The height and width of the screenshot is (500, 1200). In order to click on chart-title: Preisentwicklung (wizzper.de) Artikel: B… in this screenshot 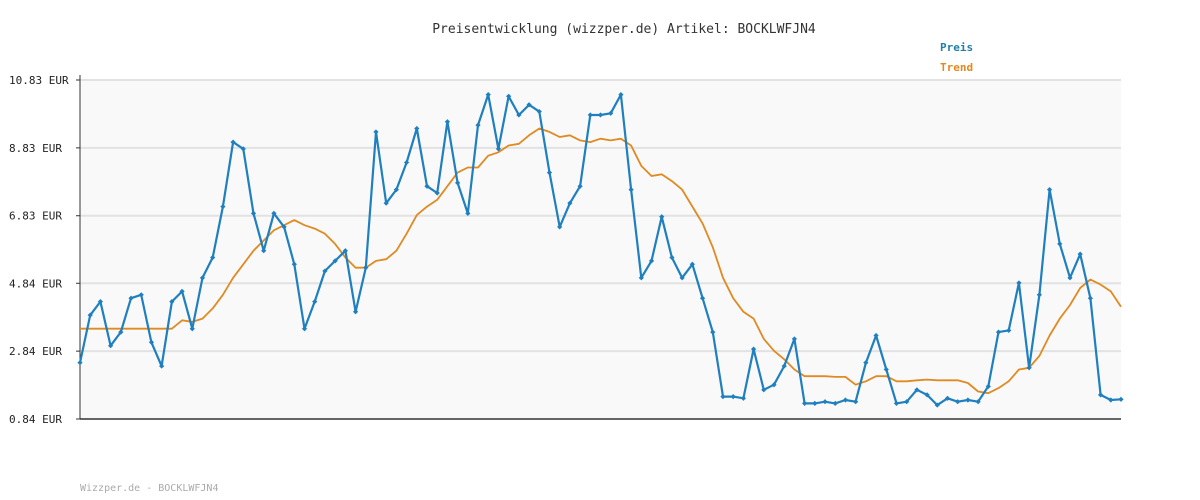, I will do `click(624, 29)`.